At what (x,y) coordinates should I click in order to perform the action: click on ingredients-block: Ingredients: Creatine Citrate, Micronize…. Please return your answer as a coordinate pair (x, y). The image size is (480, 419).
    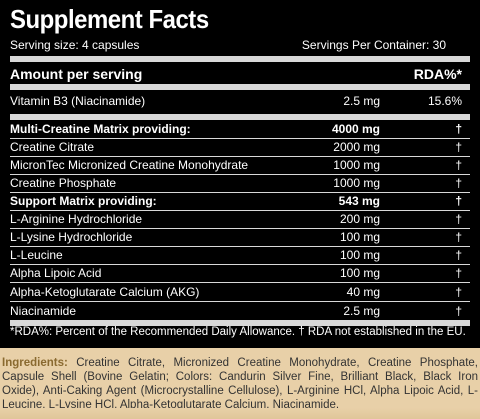
    Looking at the image, I should click on (240, 384).